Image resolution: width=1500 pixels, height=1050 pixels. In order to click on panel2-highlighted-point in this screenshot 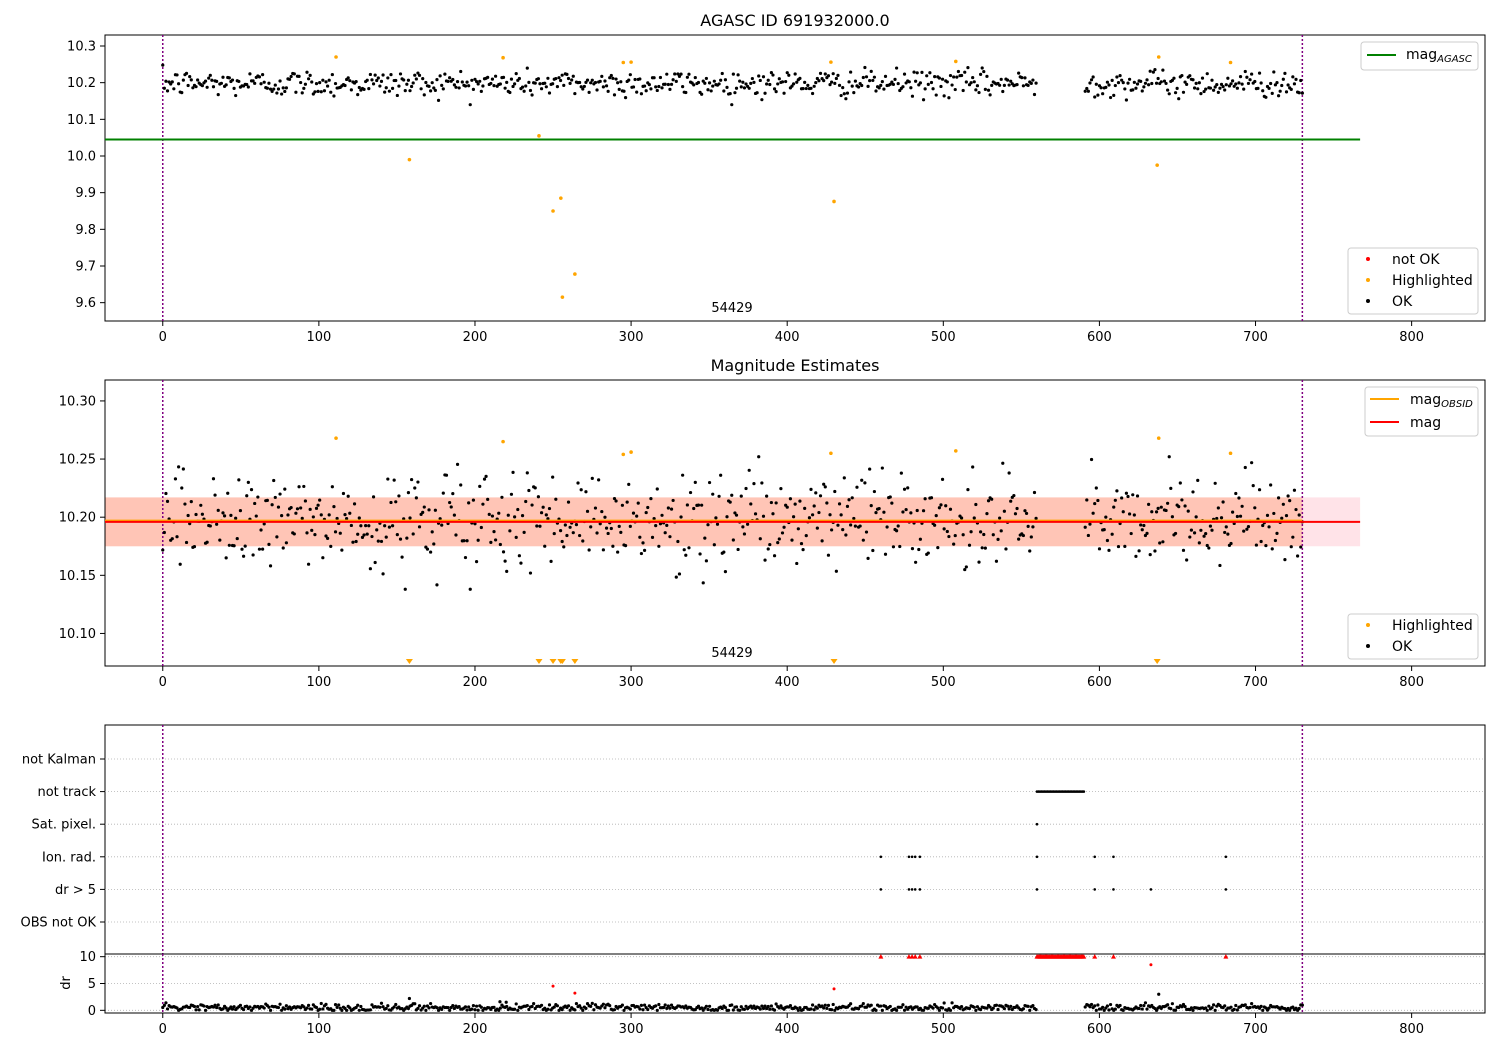, I will do `click(631, 452)`.